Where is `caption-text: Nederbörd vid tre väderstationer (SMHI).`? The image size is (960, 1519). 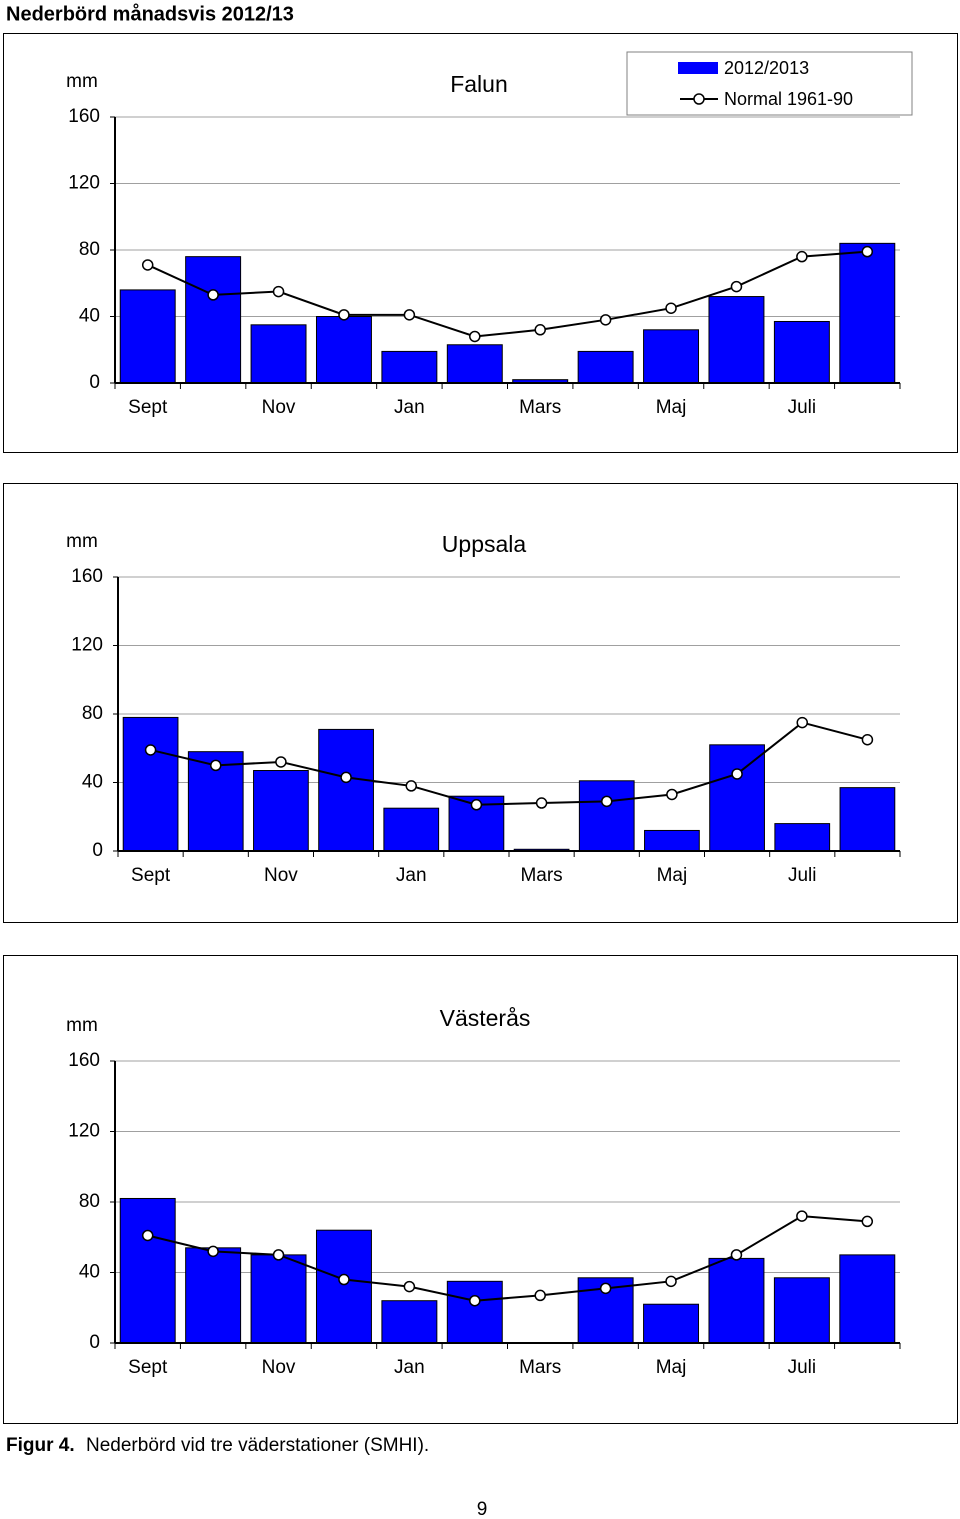
caption-text: Nederbörd vid tre väderstationer (SMHI). is located at coordinates (257, 1445).